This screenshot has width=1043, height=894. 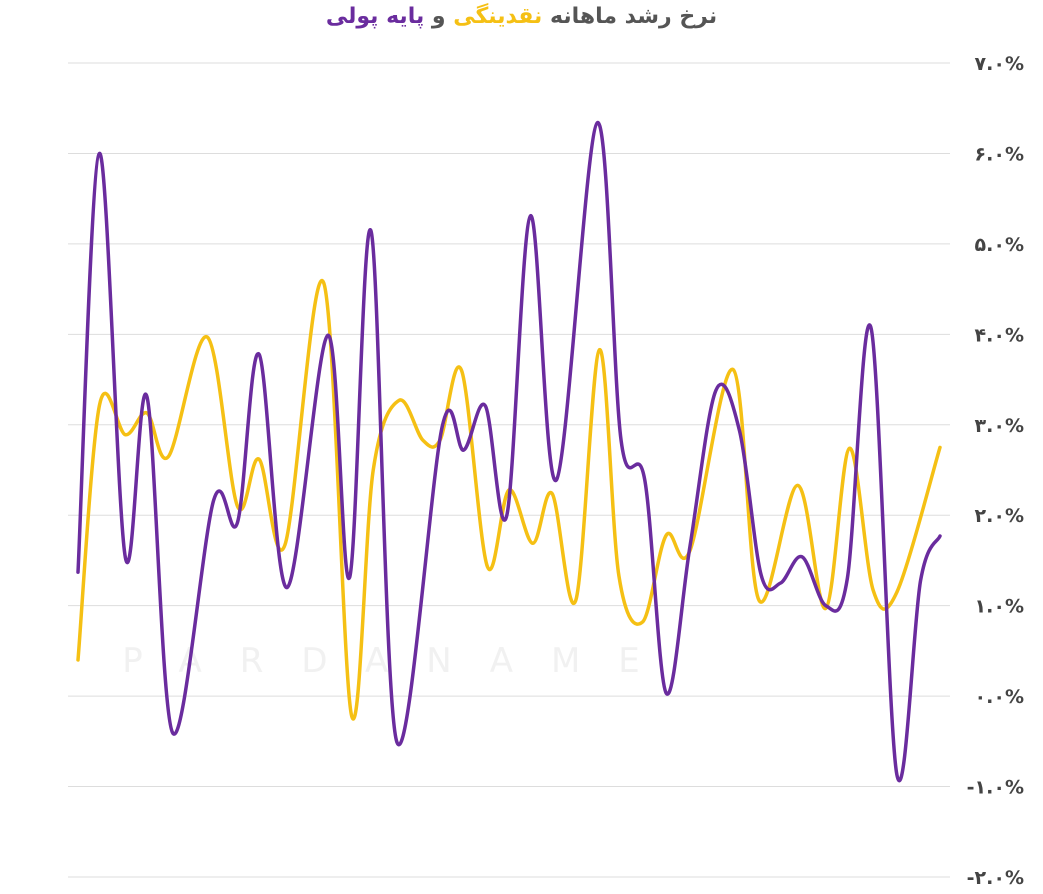 I want to click on y-tick-label: -۱.۰%, so click(x=995, y=788).